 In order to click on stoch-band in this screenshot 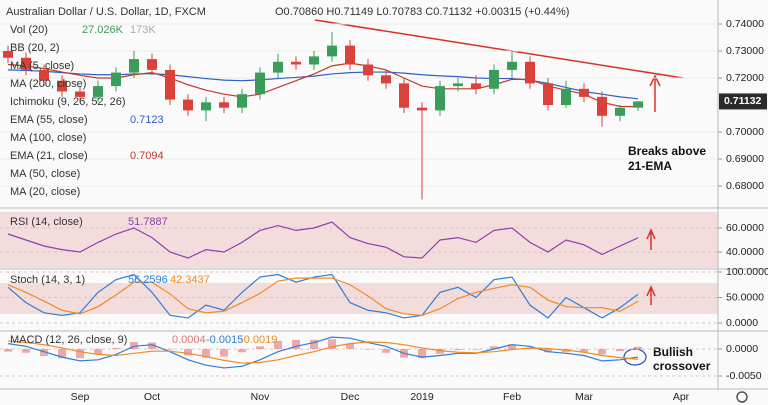, I will do `click(359, 298)`.